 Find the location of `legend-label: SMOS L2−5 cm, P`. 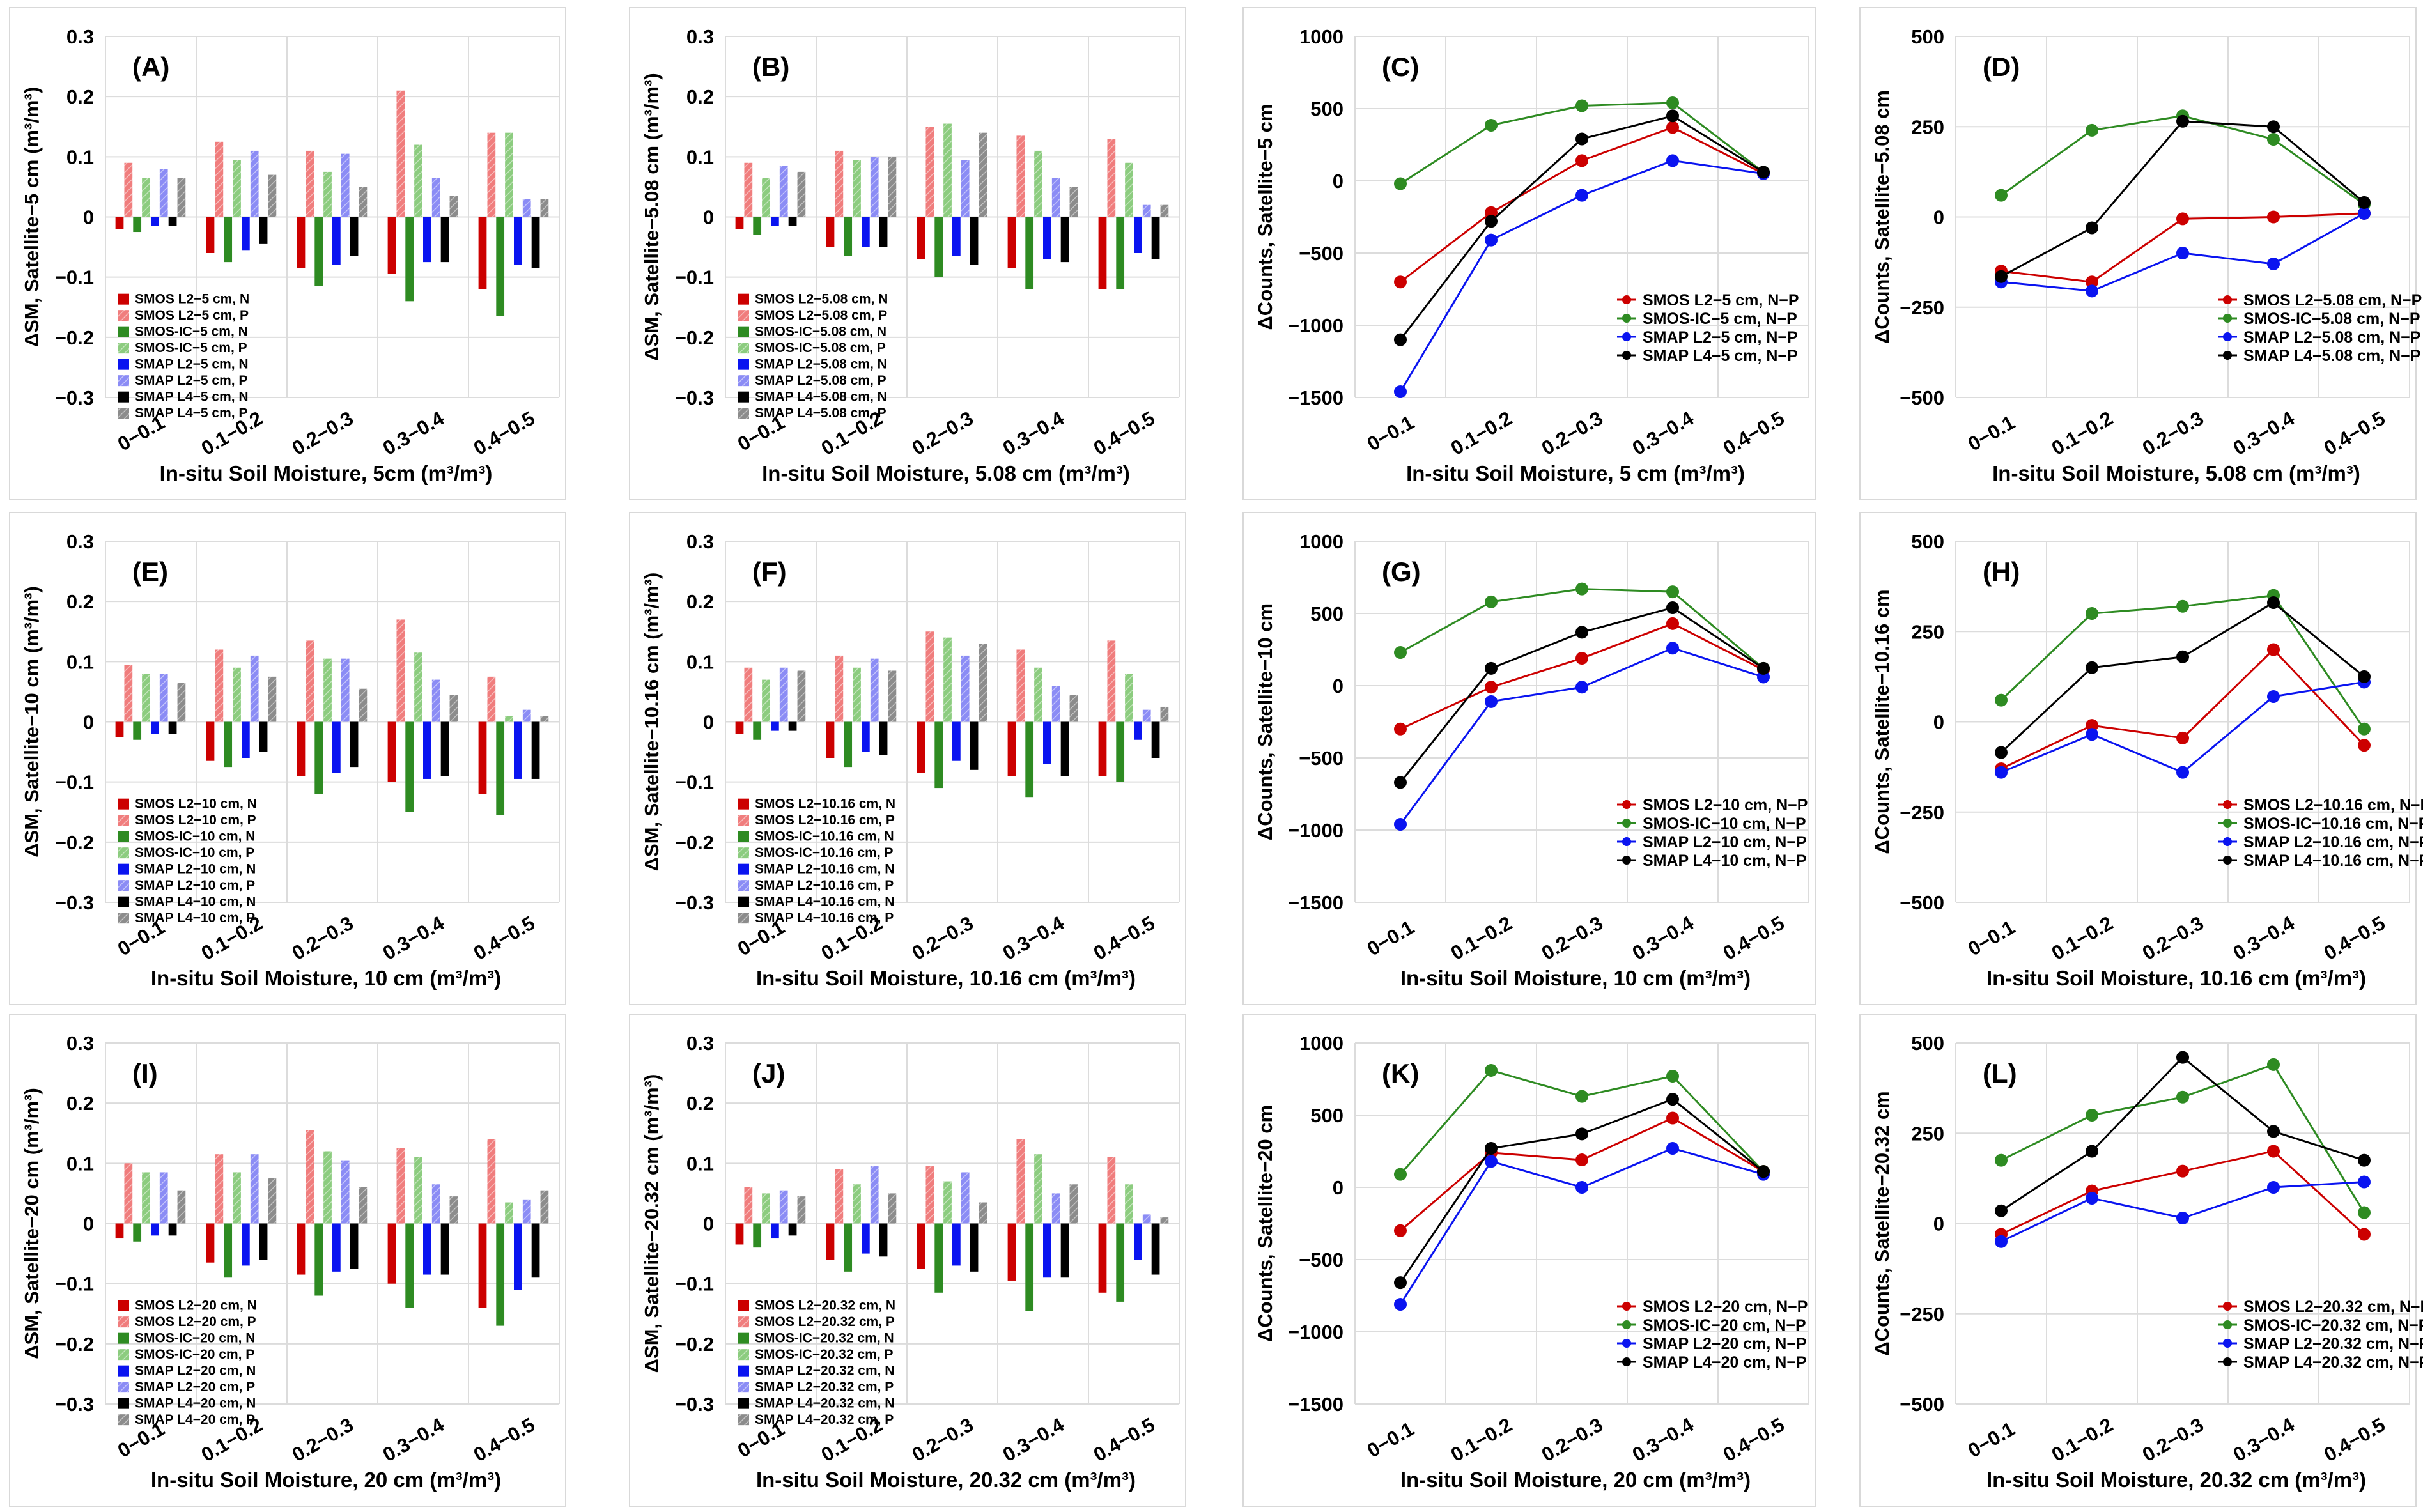

legend-label: SMOS L2−5 cm, P is located at coordinates (192, 315).